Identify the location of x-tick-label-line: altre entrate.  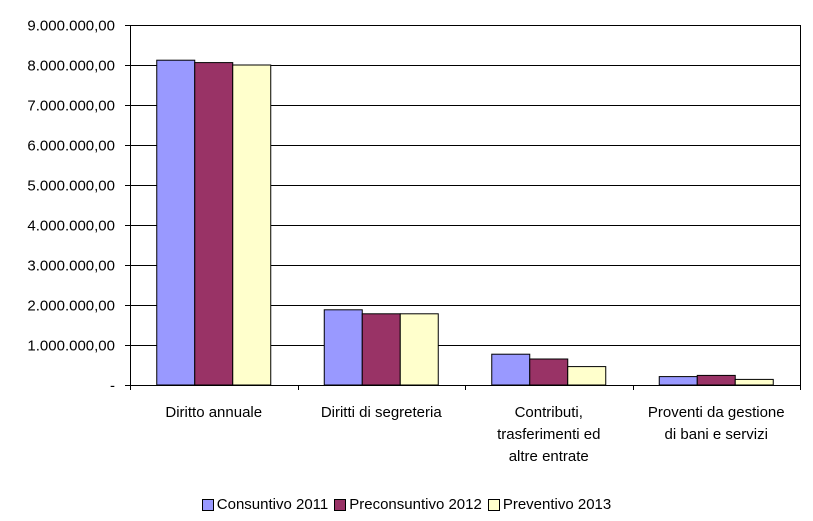
(549, 456).